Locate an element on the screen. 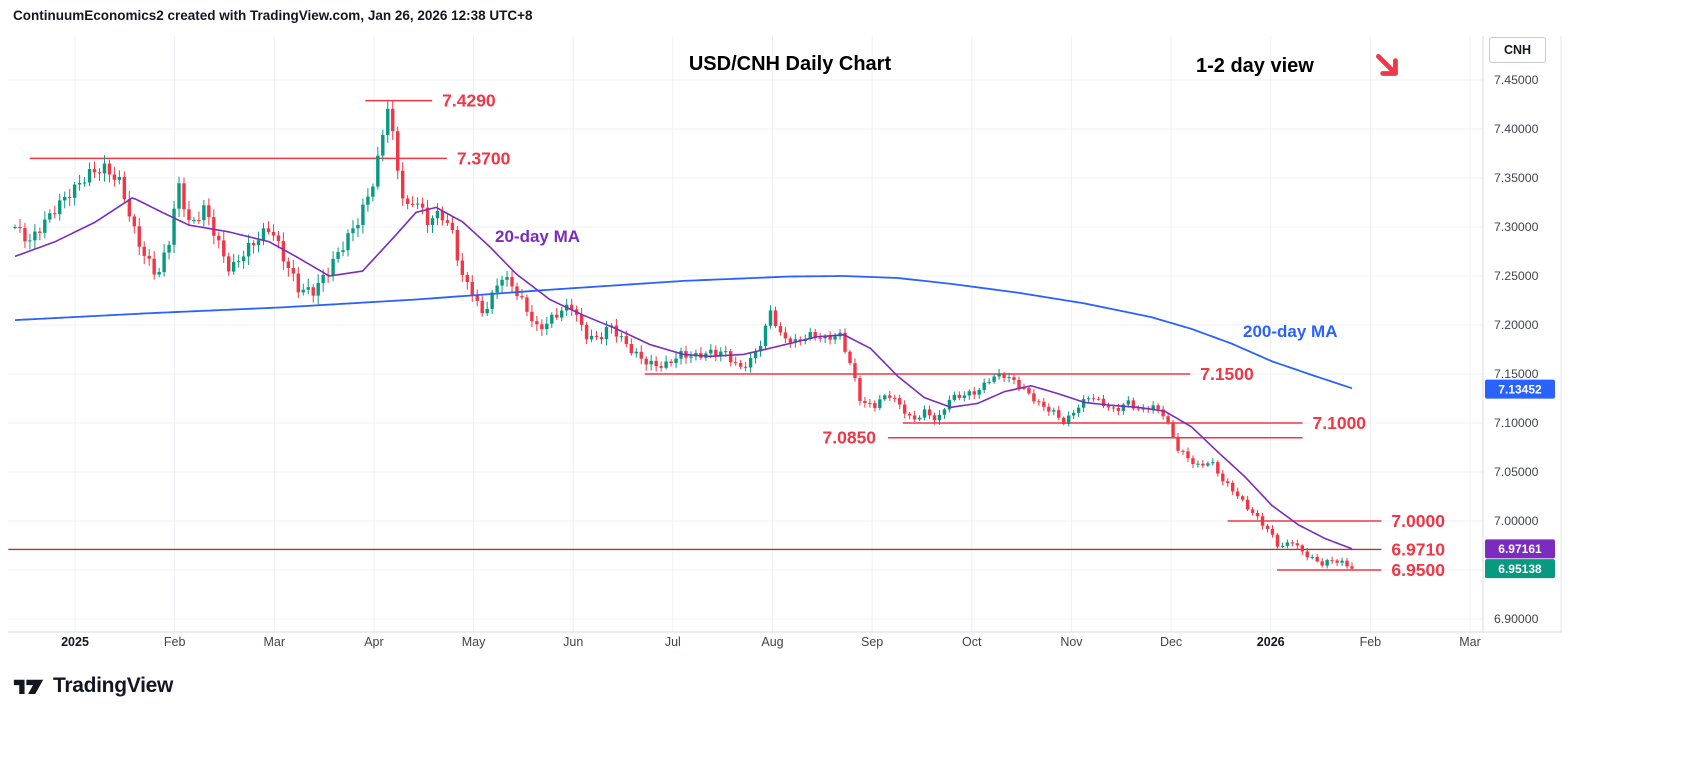  time-axis-label: Oct is located at coordinates (972, 642).